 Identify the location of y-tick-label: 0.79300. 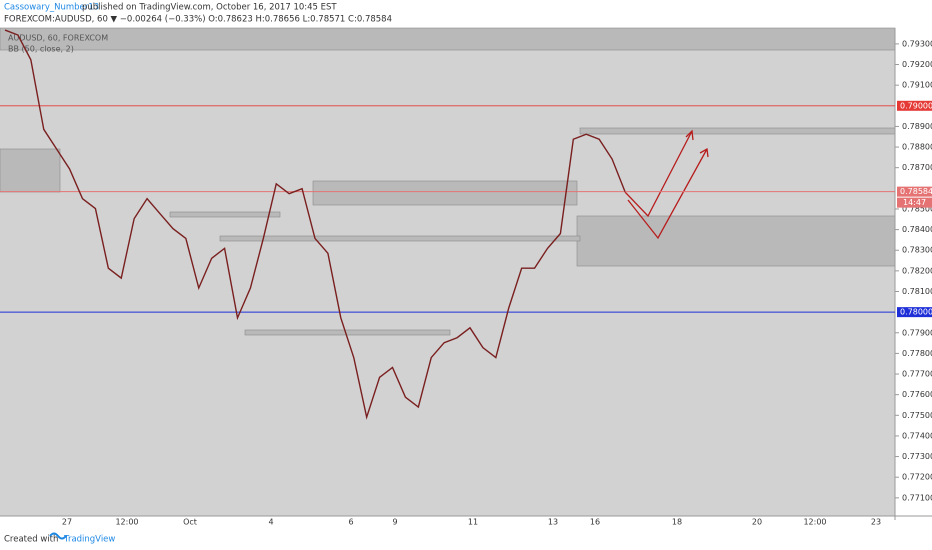
(917, 43).